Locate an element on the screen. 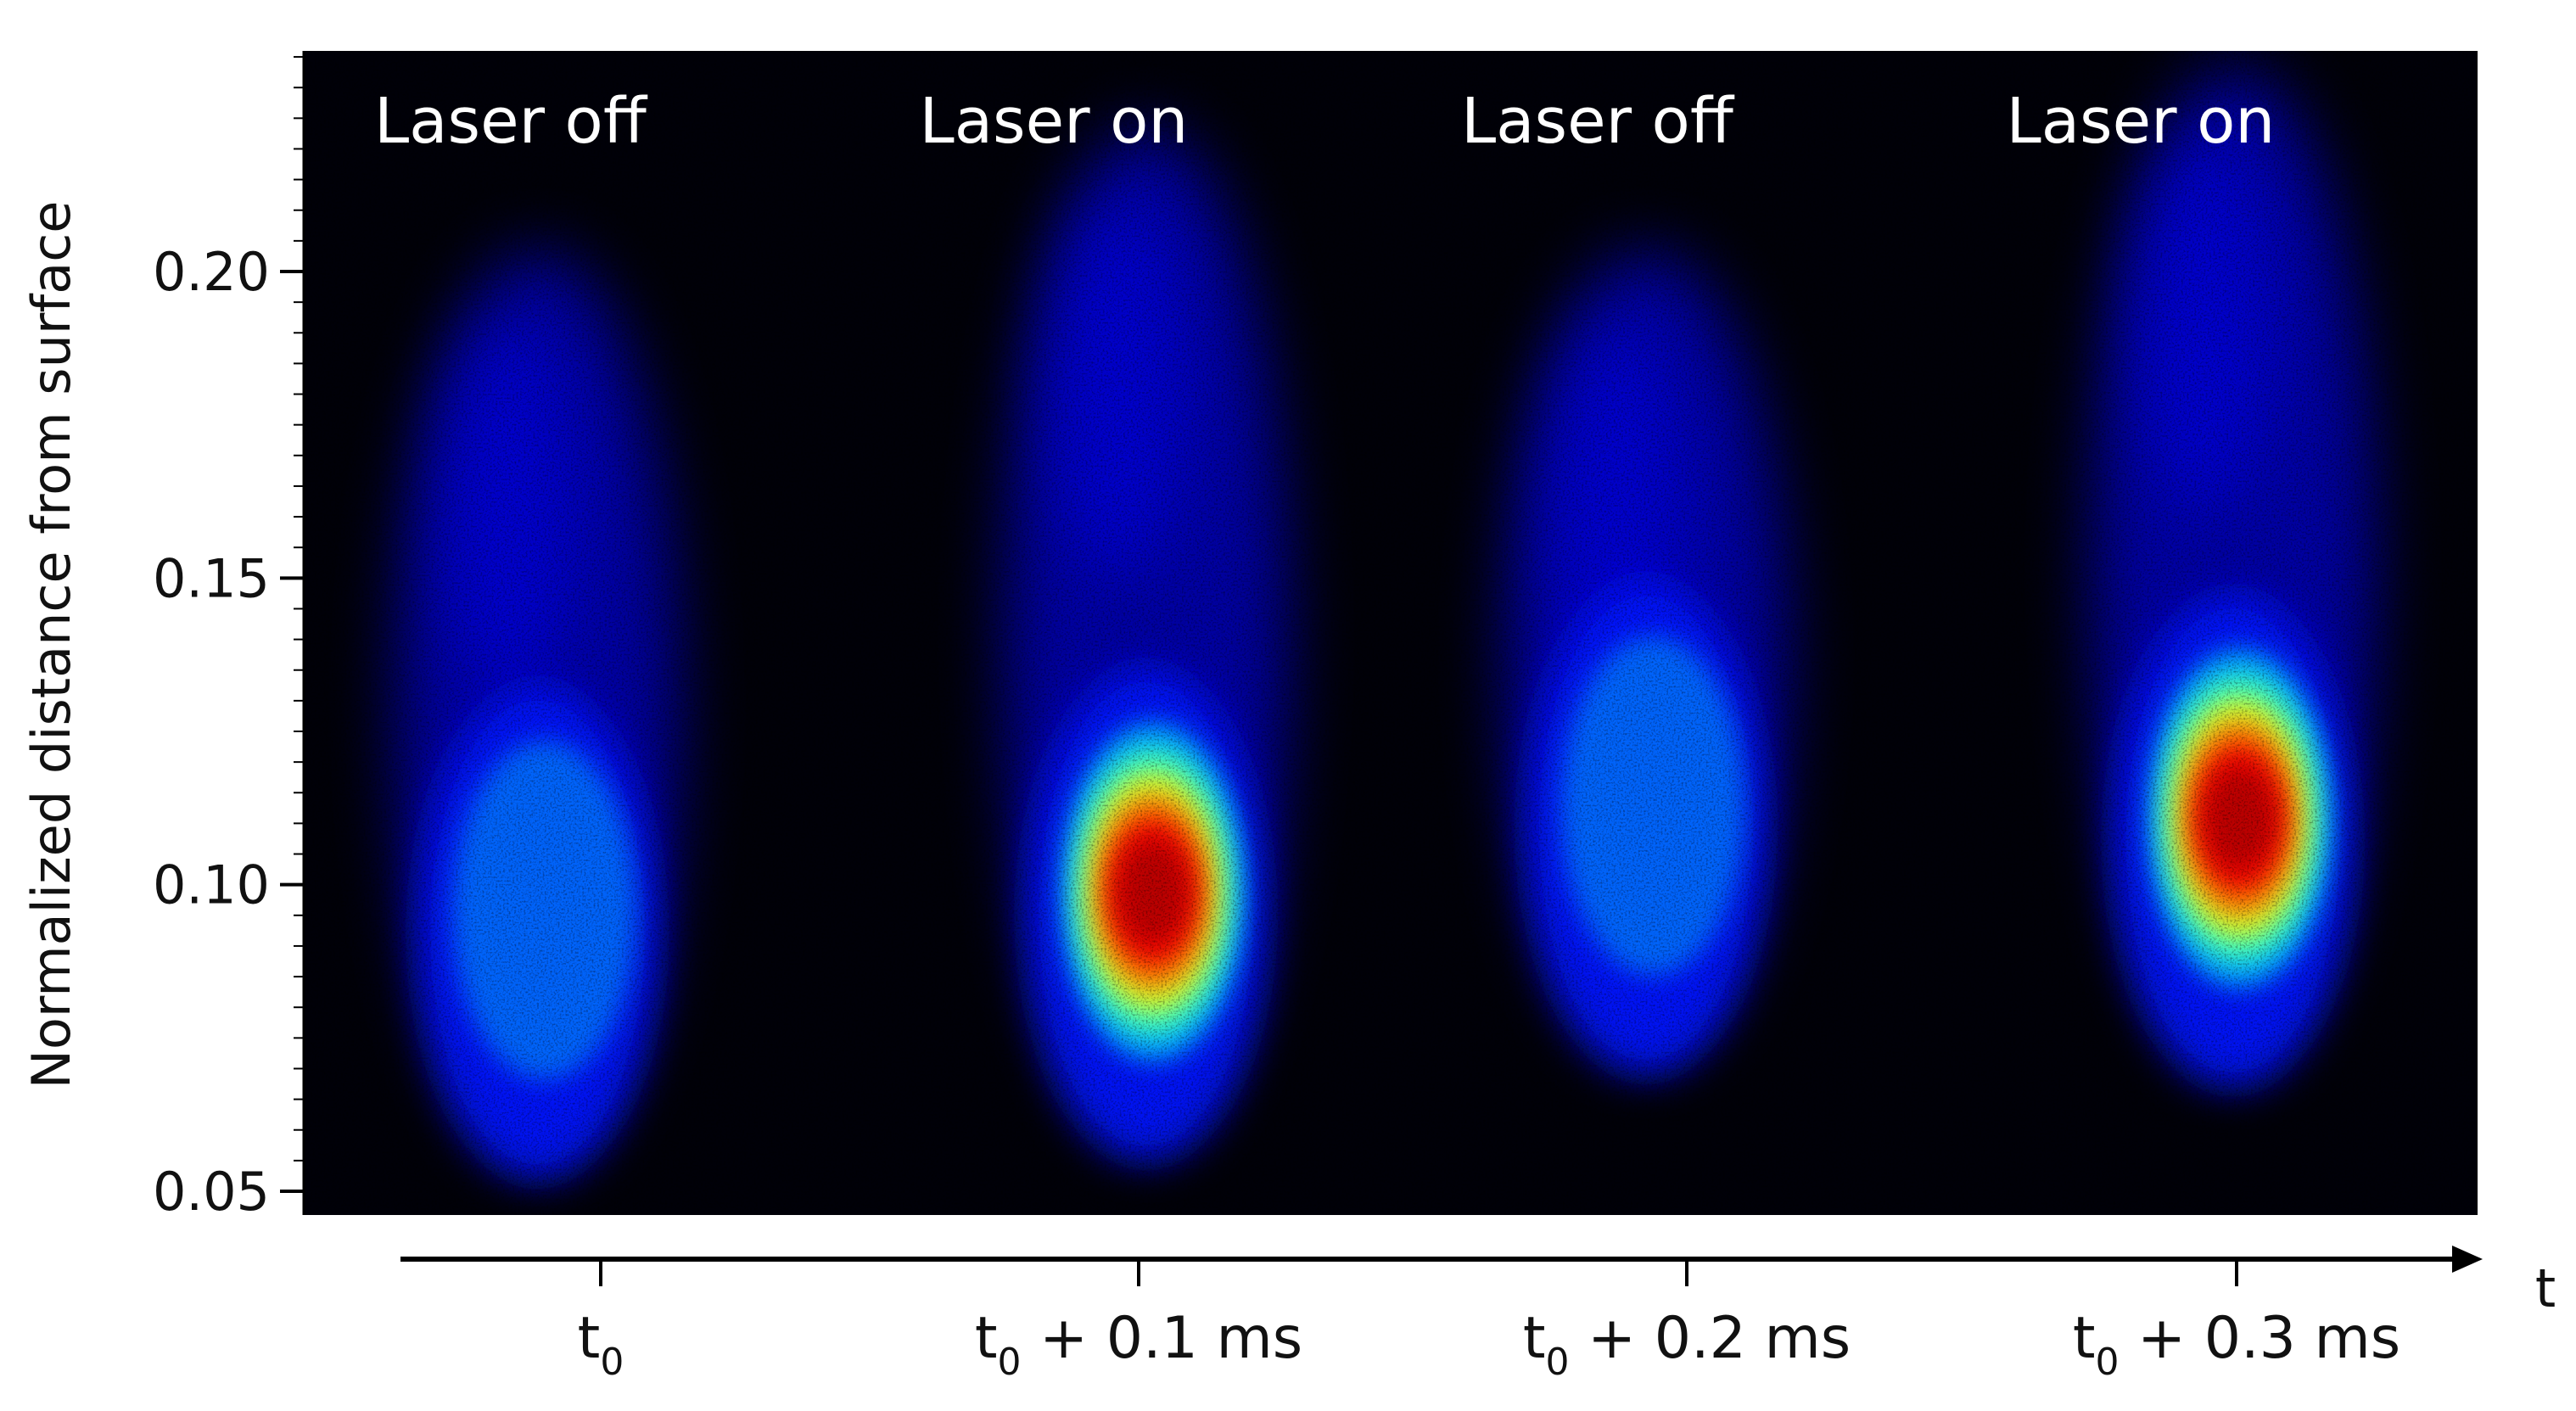  time-axis: t t0 t0 + 0.1 ms t0 + 0.2 ms t0 + 0.3 ms is located at coordinates (1478, 1315).